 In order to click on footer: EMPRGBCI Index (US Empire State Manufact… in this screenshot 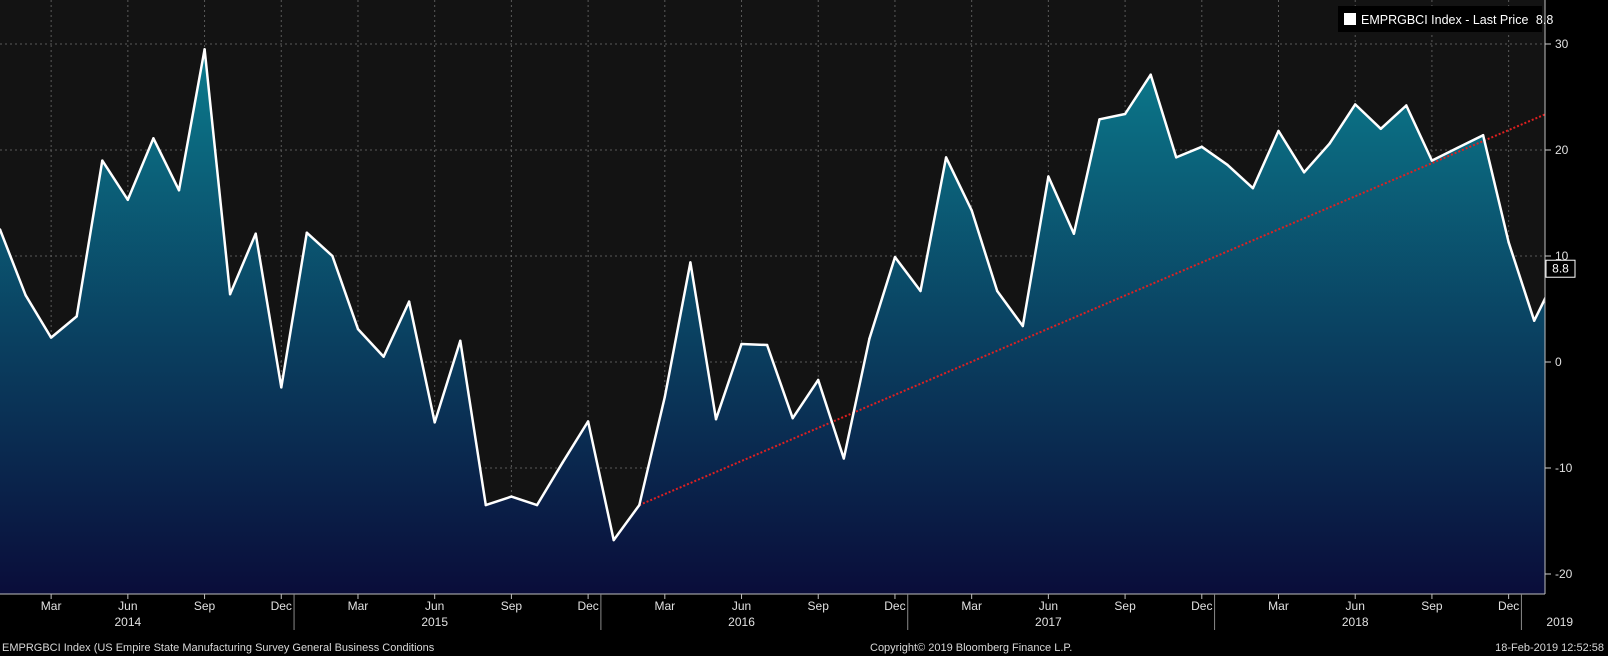, I will do `click(804, 648)`.